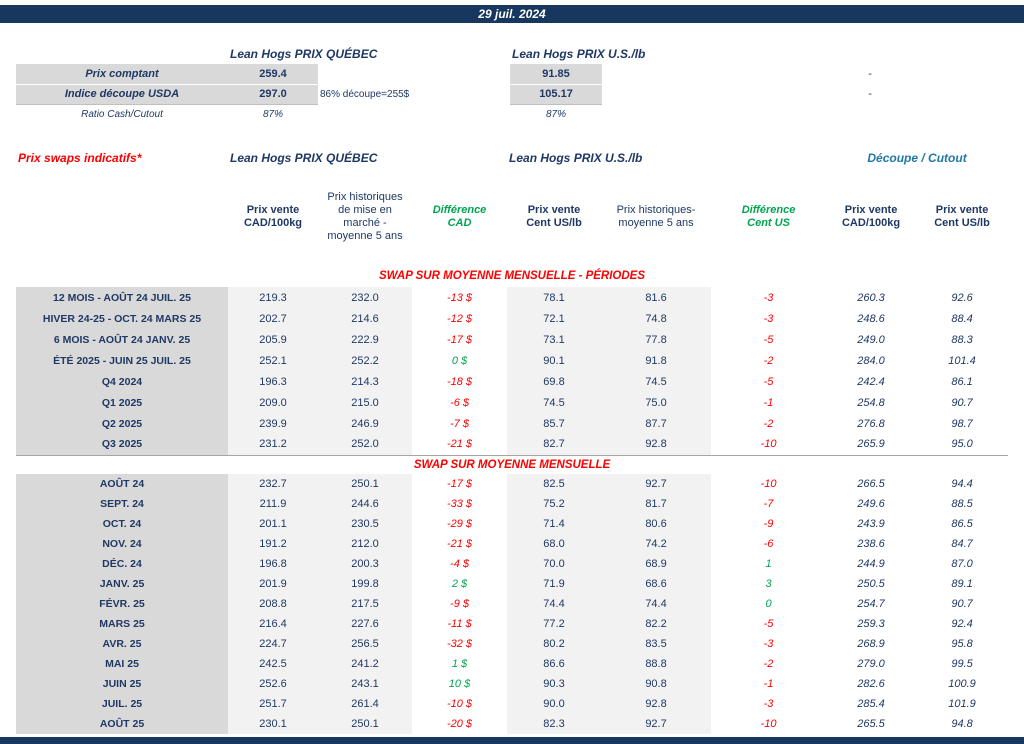 This screenshot has width=1024, height=744. What do you see at coordinates (962, 524) in the screenshot?
I see `cell-cut-us: 86.5` at bounding box center [962, 524].